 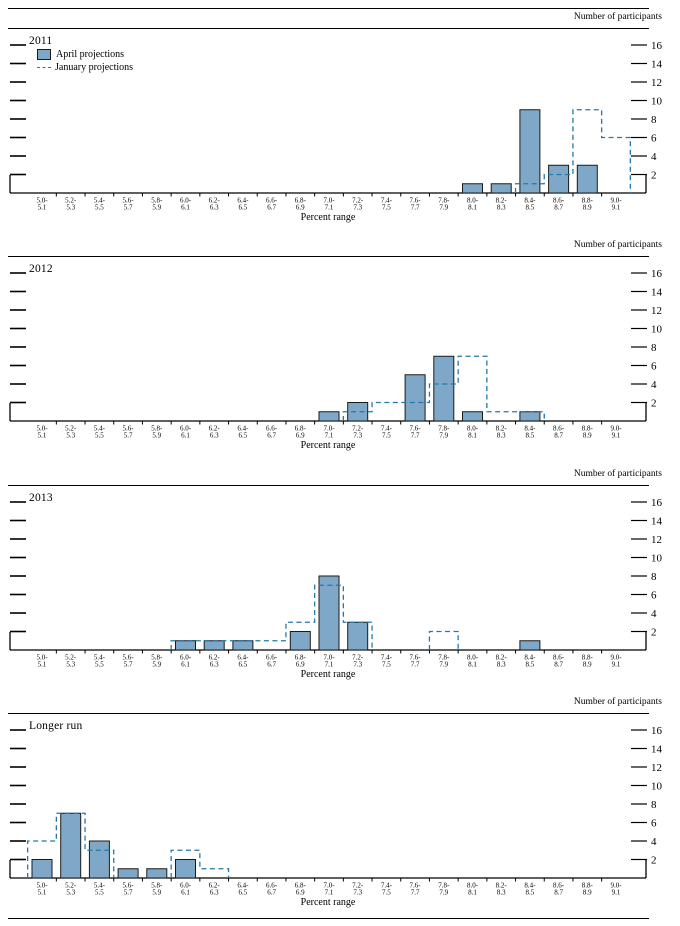 I want to click on y-axis-title: Number of participants, so click(x=617, y=245).